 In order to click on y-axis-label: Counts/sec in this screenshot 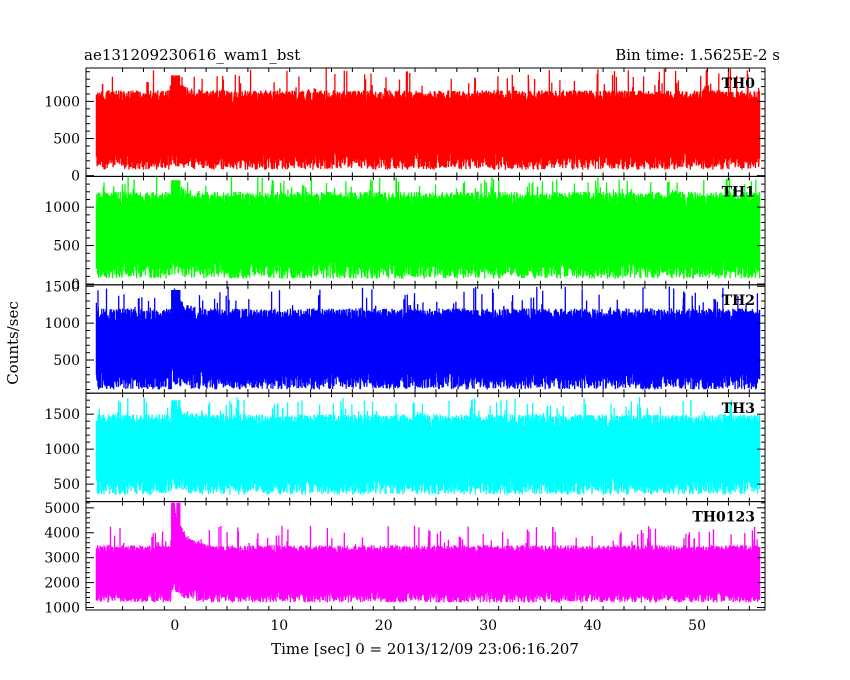, I will do `click(13, 343)`.